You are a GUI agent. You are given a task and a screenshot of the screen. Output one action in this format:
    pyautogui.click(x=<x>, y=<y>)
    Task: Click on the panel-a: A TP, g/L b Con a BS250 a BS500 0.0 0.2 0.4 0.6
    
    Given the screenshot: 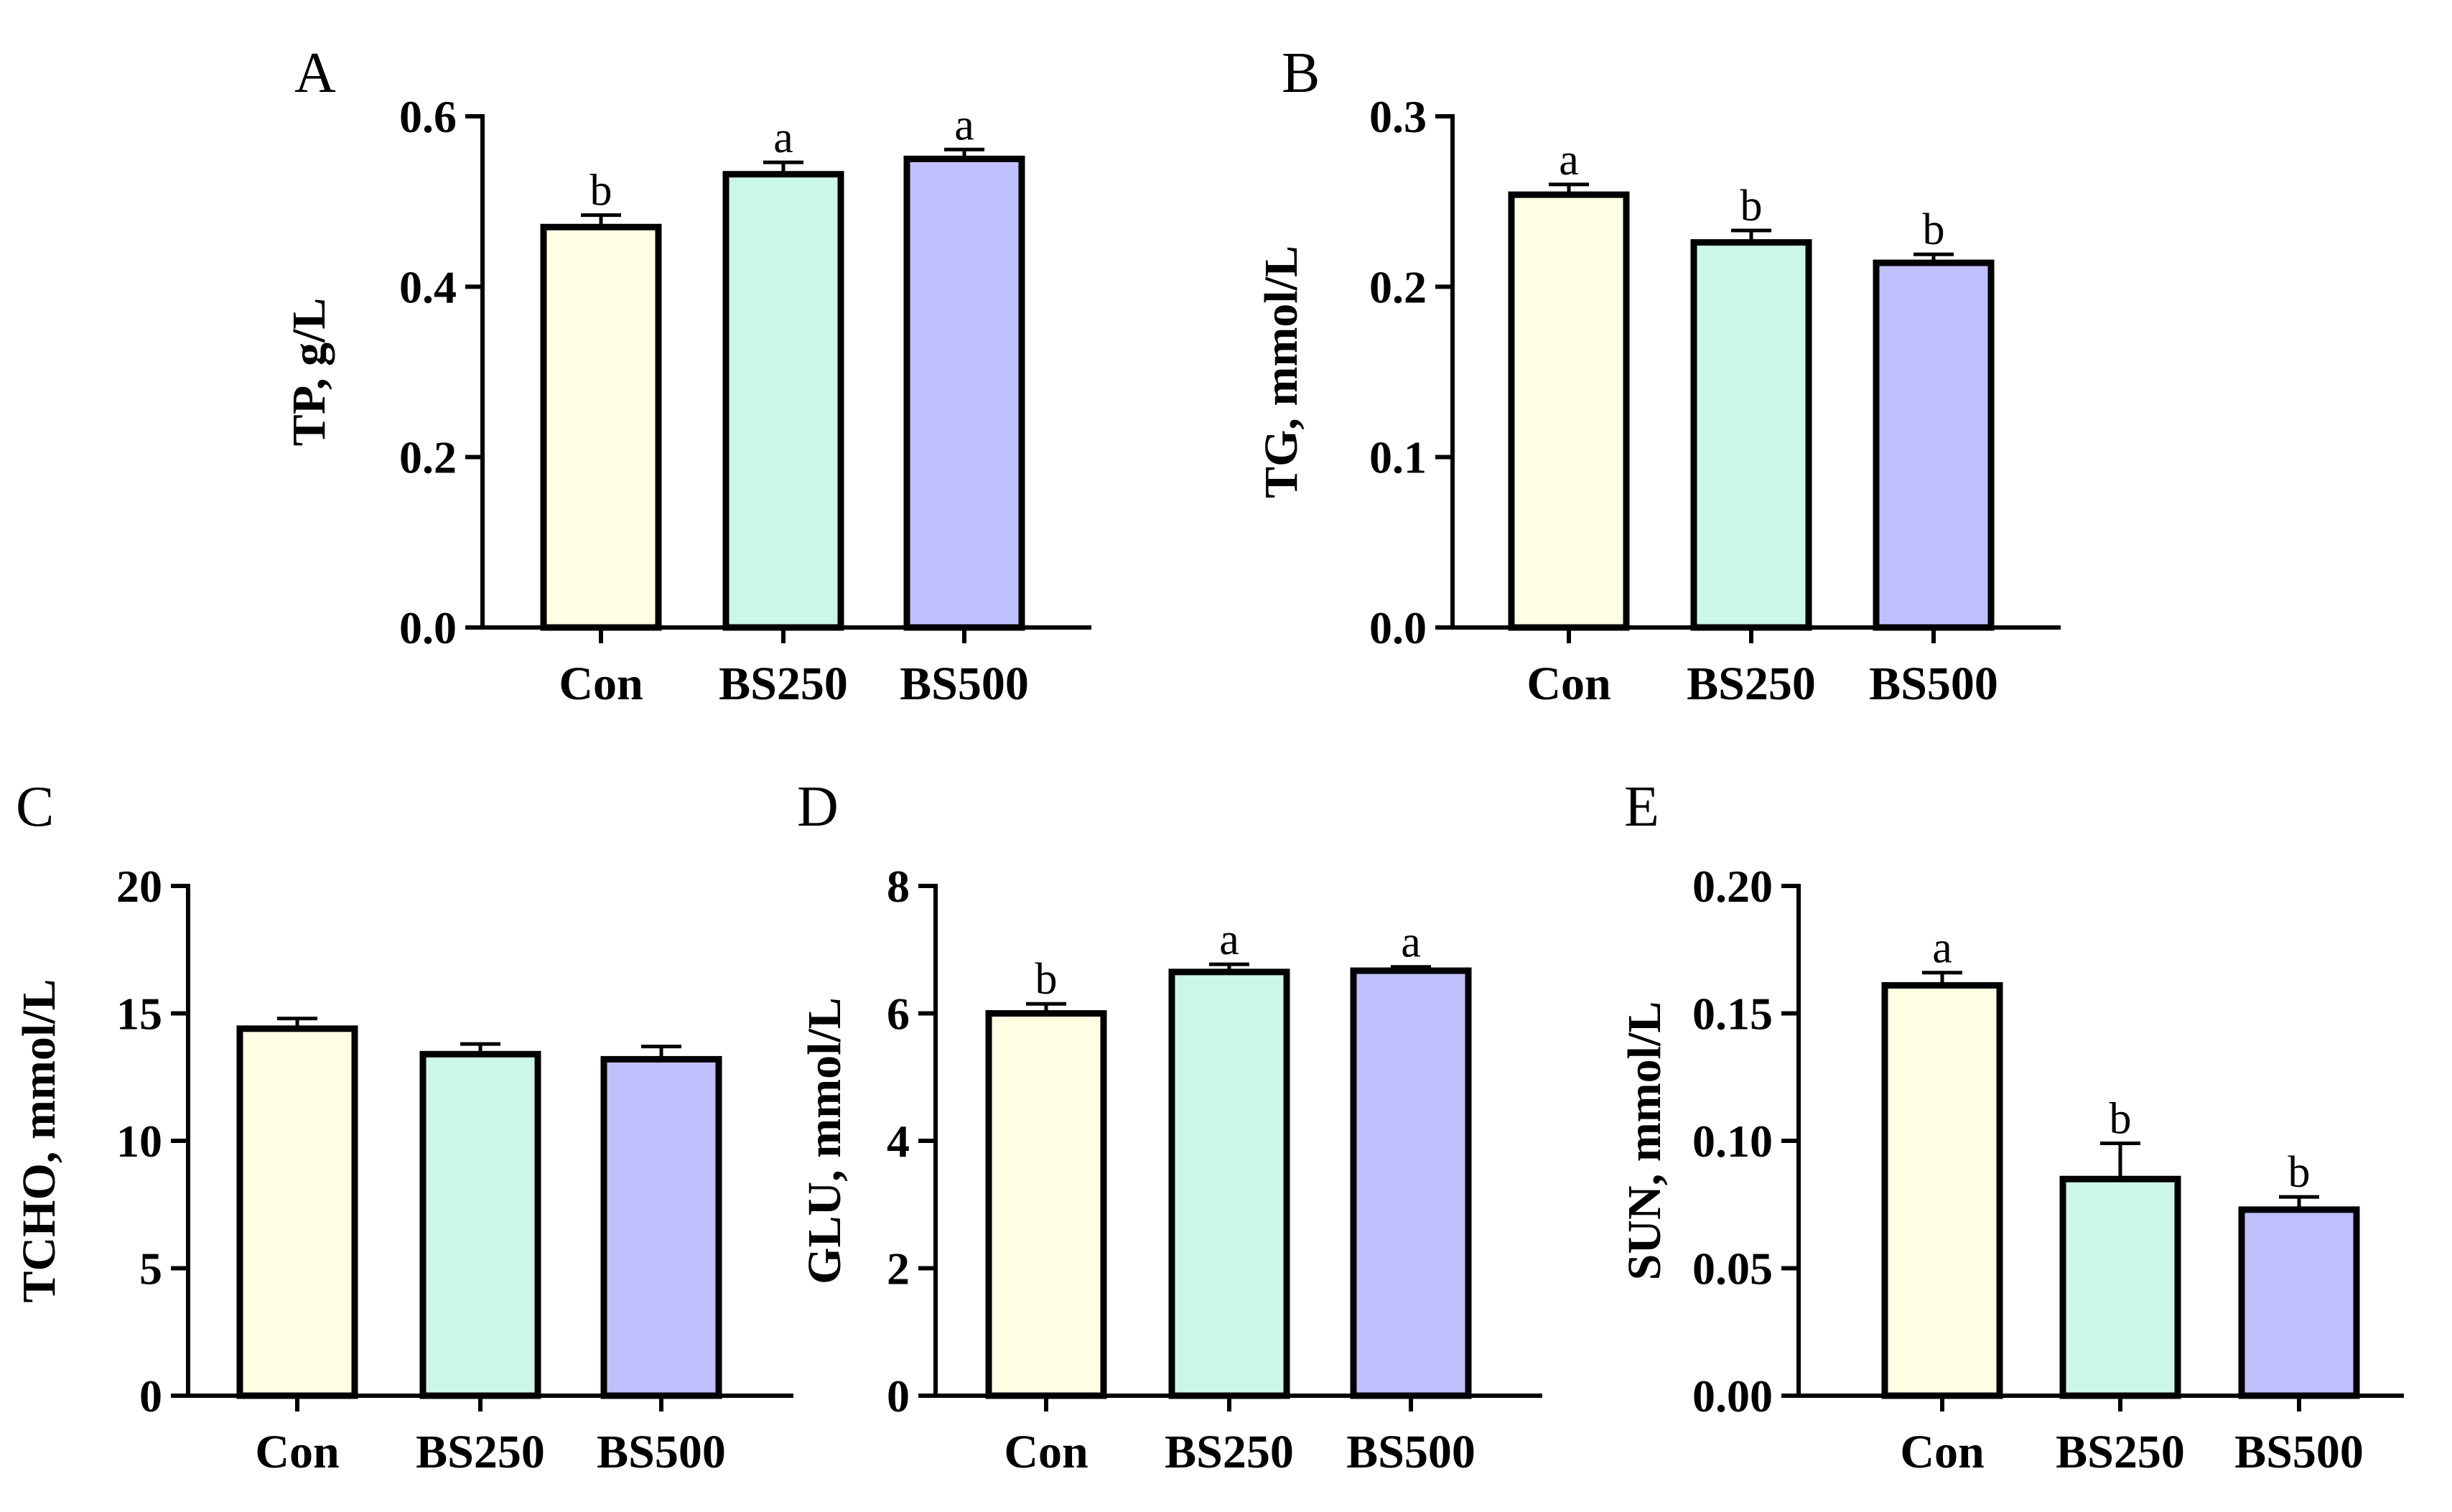 What is the action you would take?
    pyautogui.click(x=687, y=376)
    